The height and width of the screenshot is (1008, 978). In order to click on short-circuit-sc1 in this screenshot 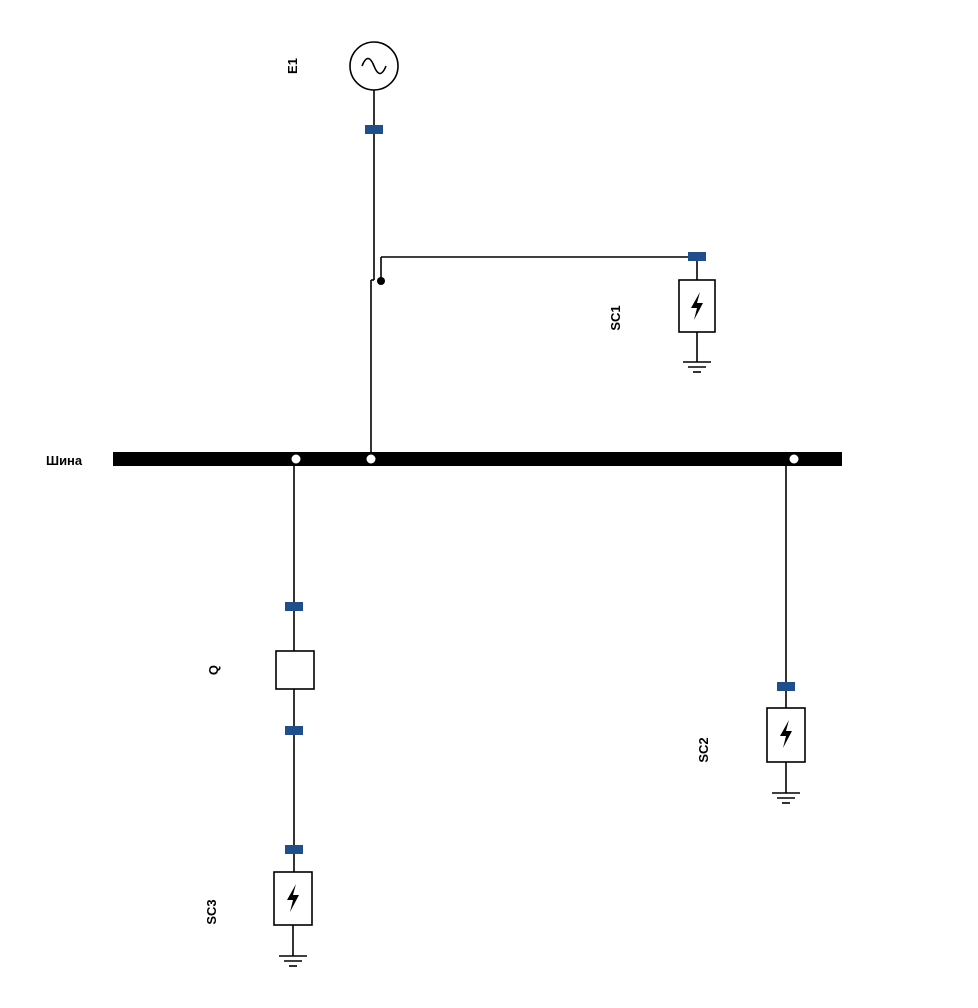, I will do `click(697, 306)`.